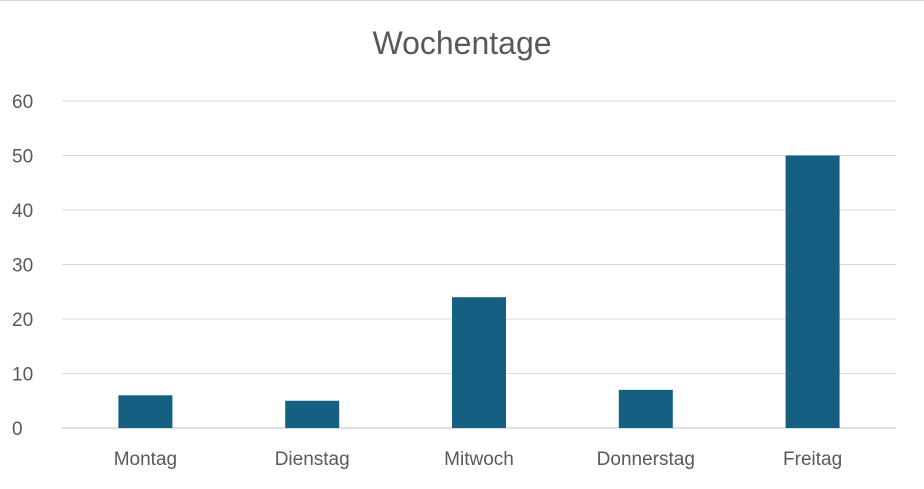 This screenshot has height=489, width=924. What do you see at coordinates (812, 291) in the screenshot?
I see `bar-freitag` at bounding box center [812, 291].